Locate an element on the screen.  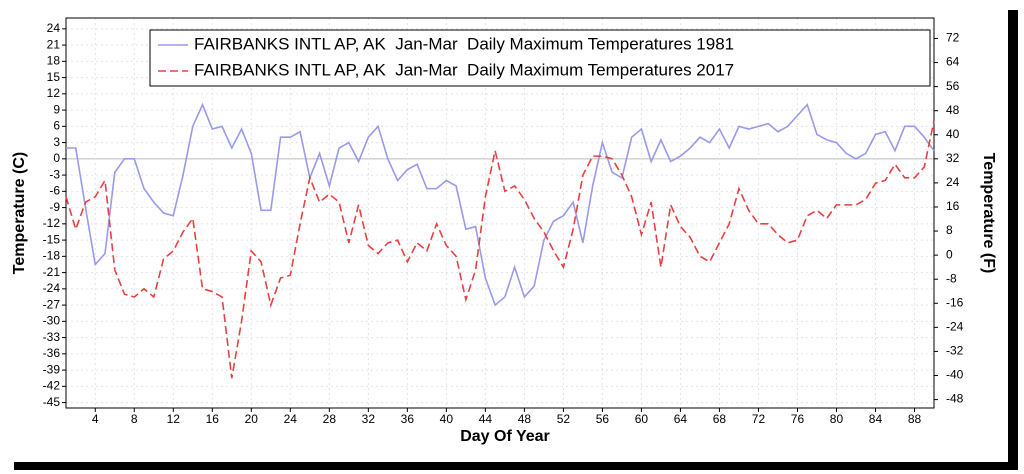
x-tick-label: 48 is located at coordinates (525, 419).